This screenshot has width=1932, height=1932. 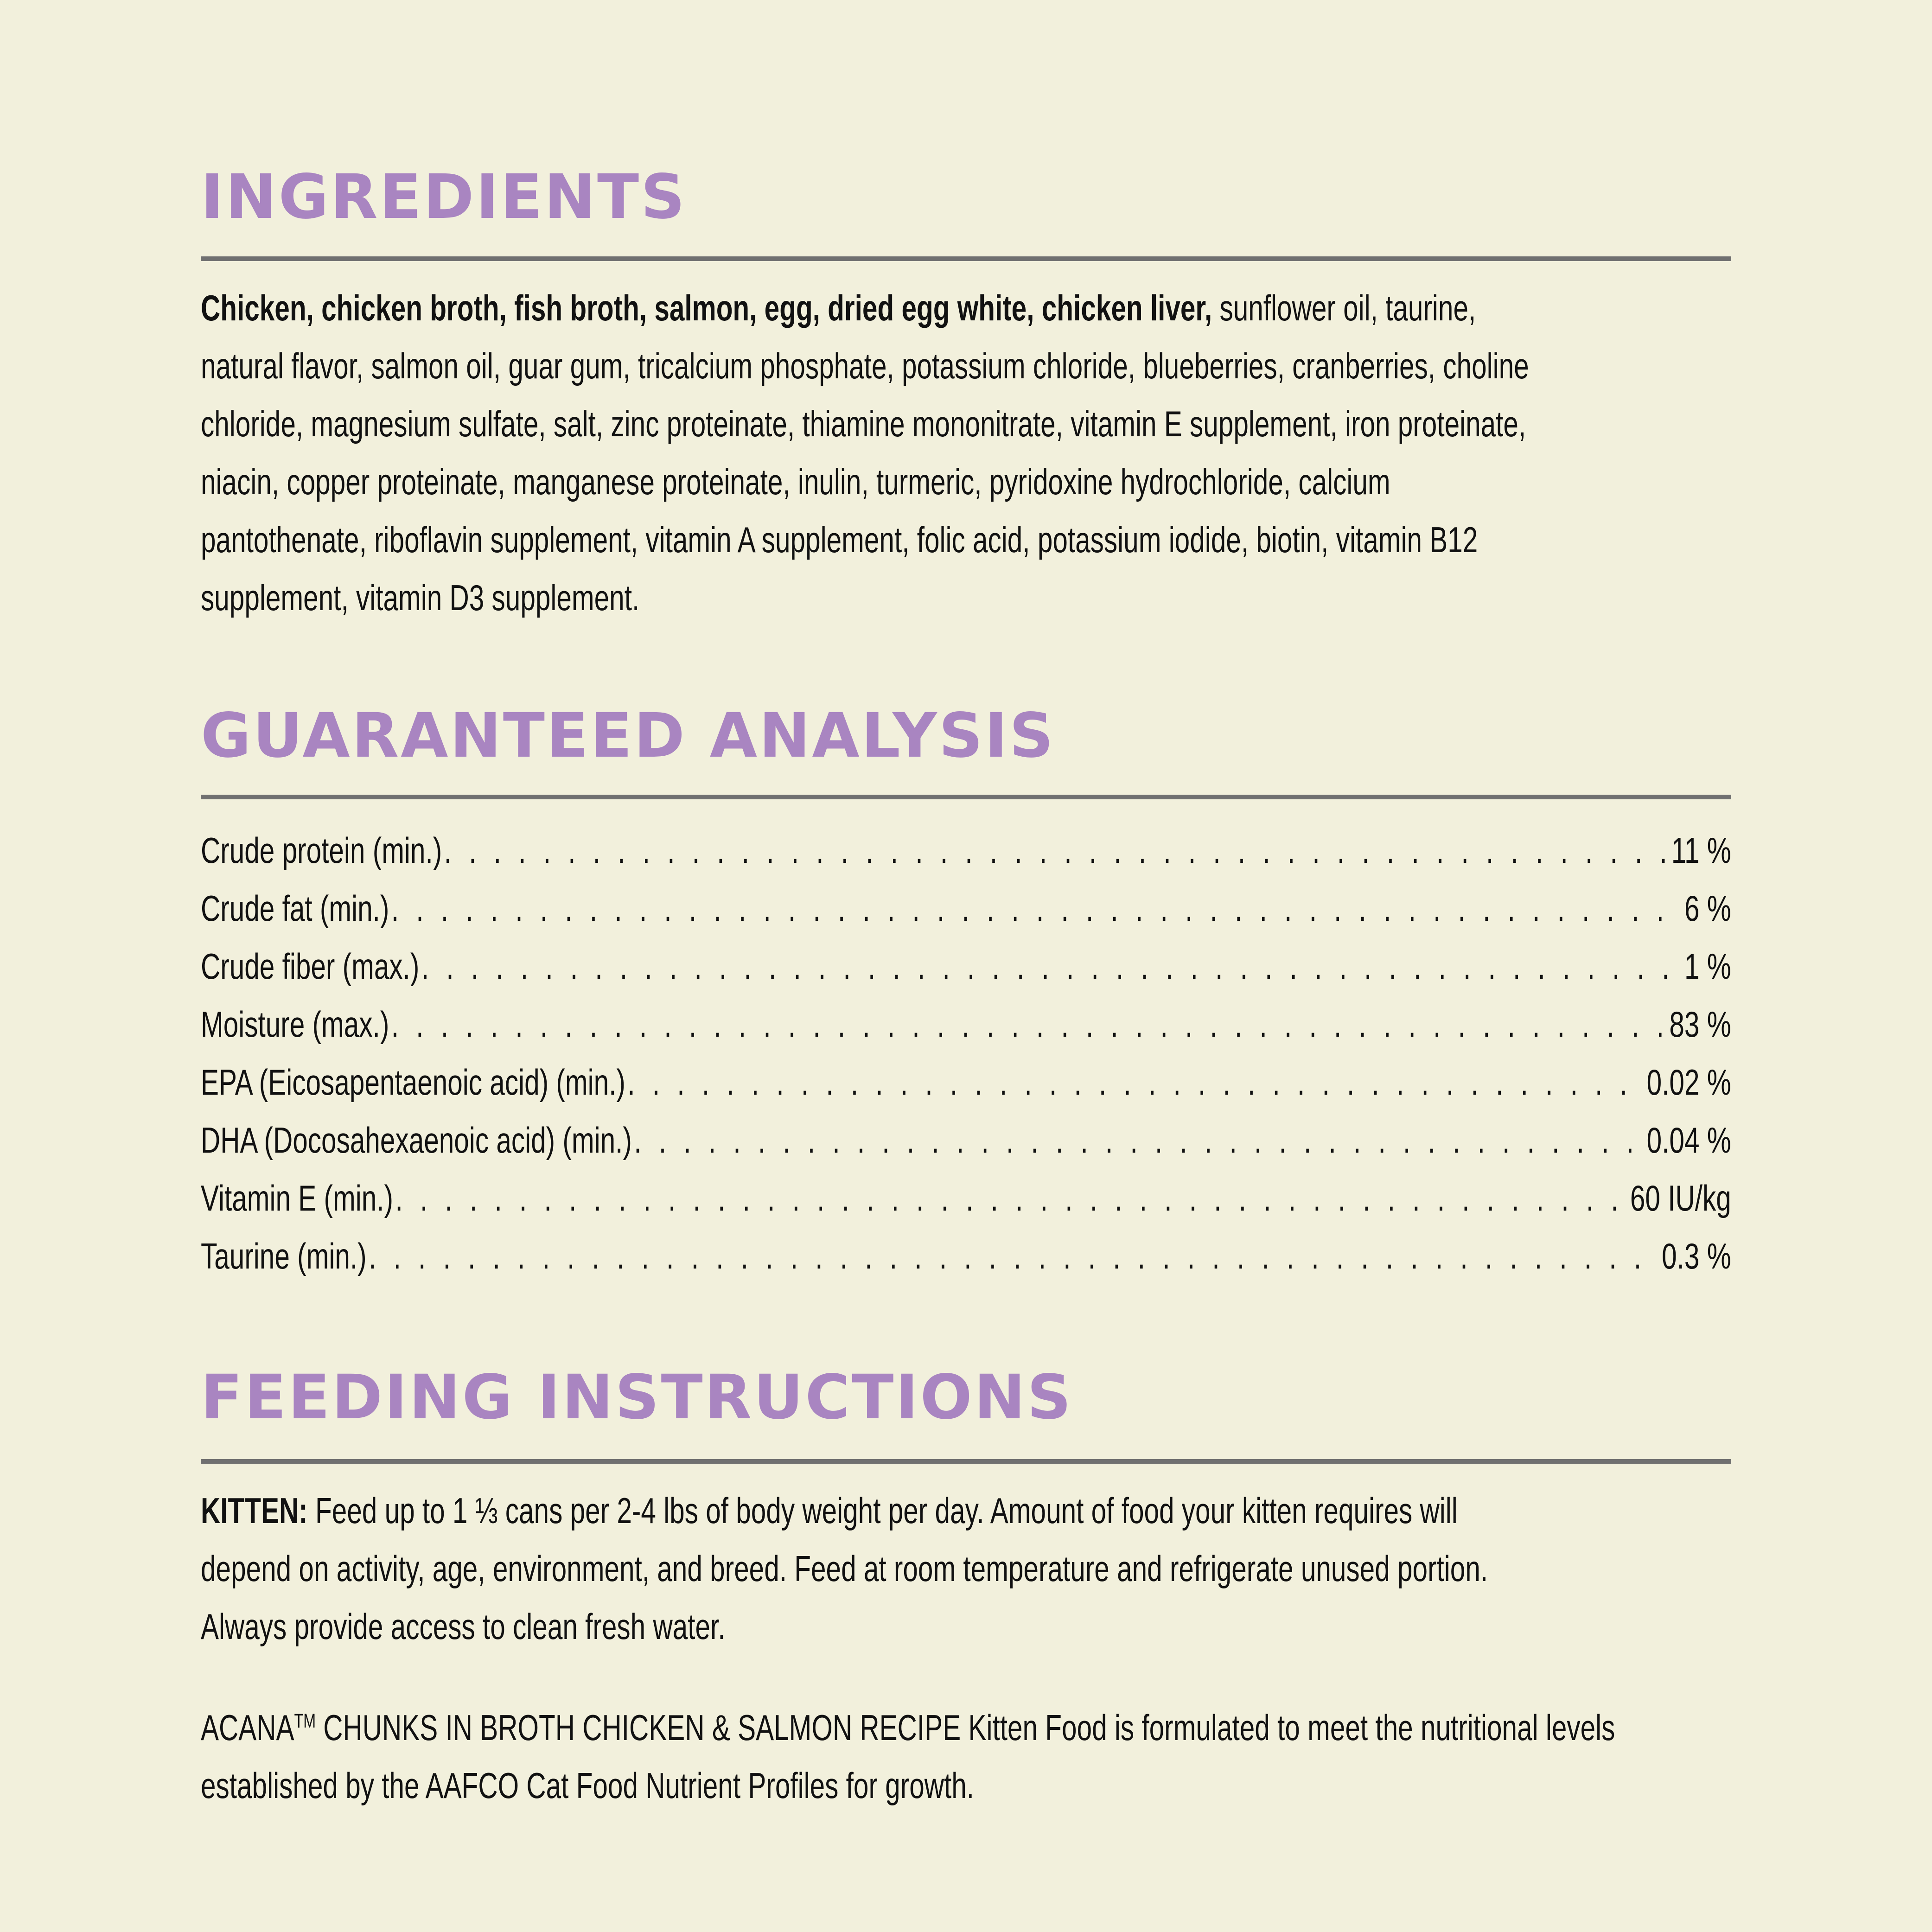 What do you see at coordinates (966, 1461) in the screenshot?
I see `feeding-divider` at bounding box center [966, 1461].